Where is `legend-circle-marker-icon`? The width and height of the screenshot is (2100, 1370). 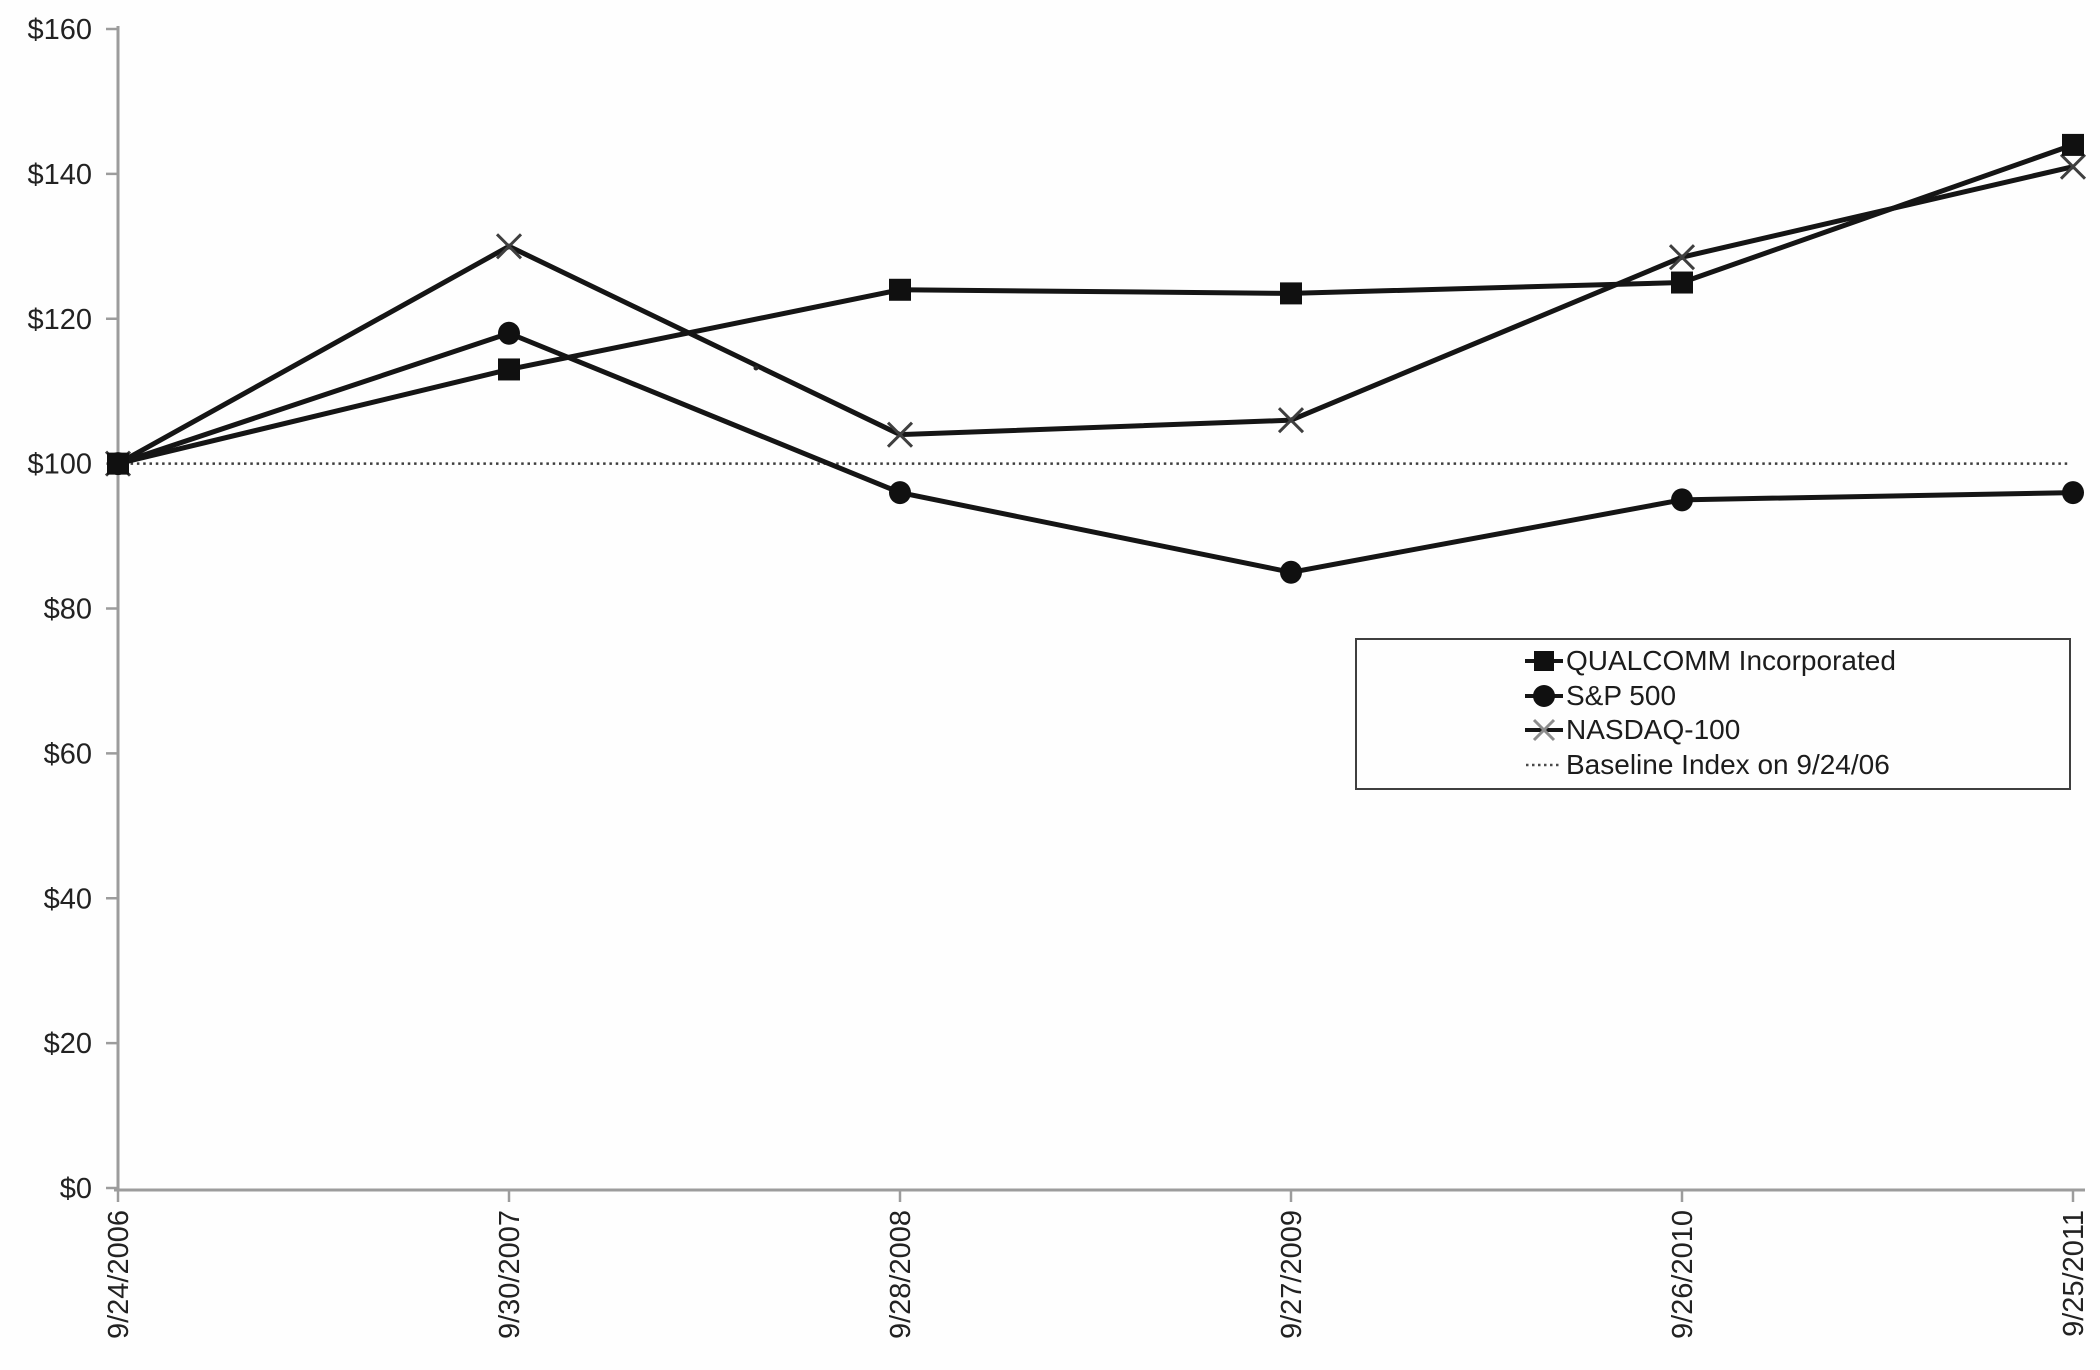 legend-circle-marker-icon is located at coordinates (1544, 695).